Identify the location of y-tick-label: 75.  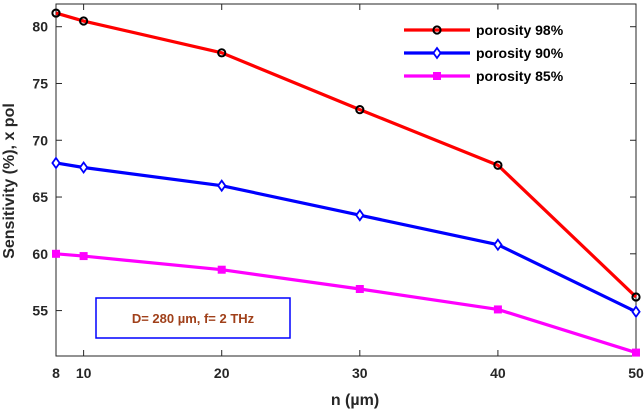
(40, 83).